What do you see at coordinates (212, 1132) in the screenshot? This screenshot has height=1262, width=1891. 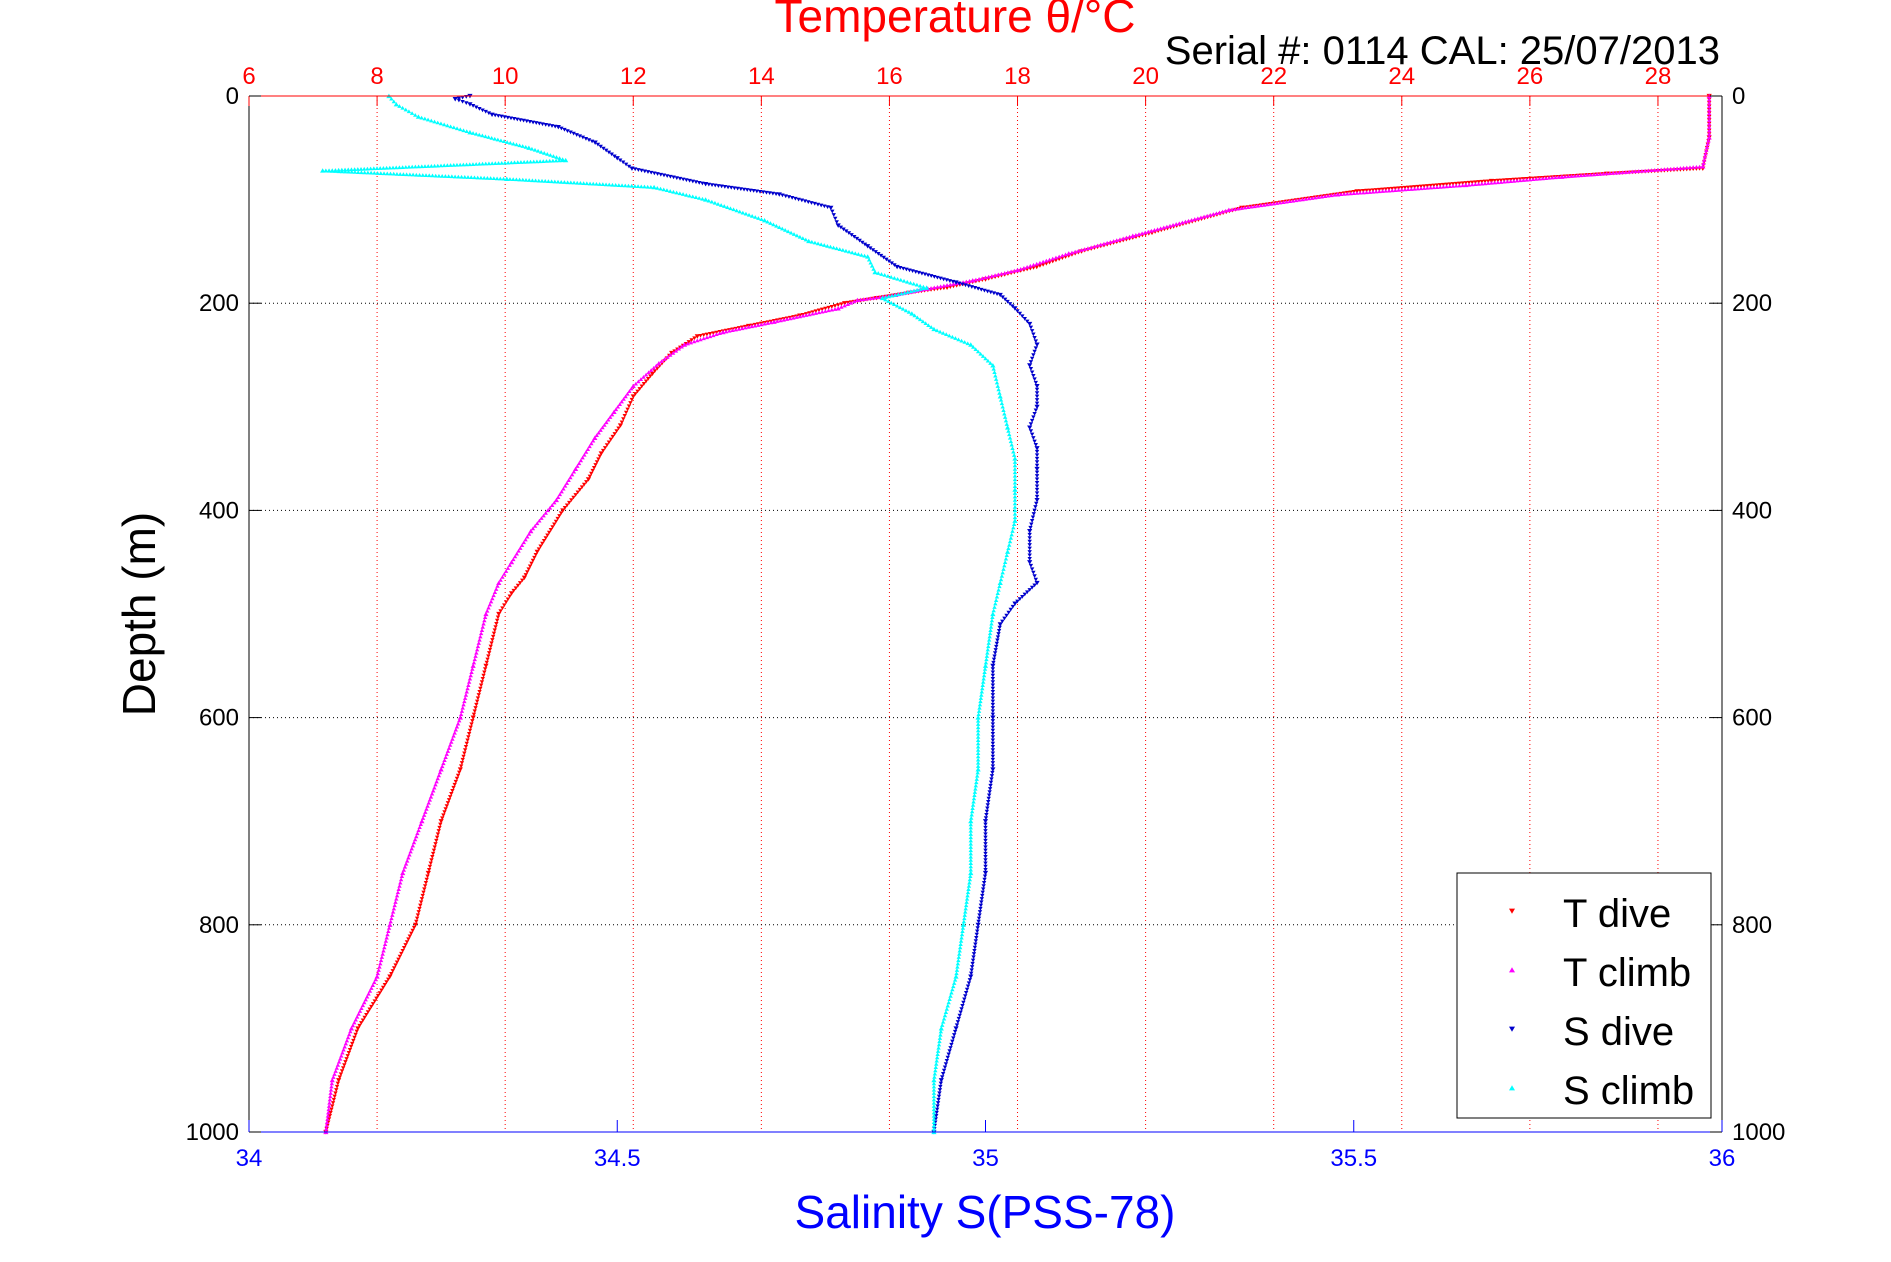 I see `depth-tick-label-left: 1000` at bounding box center [212, 1132].